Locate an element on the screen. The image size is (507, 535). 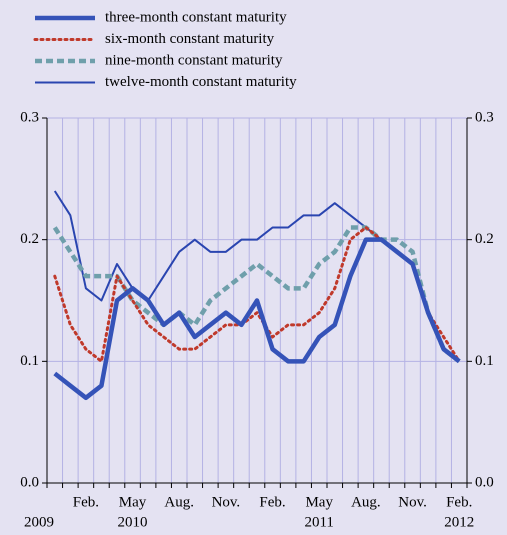
legend-label: nine-month constant maturity is located at coordinates (194, 60).